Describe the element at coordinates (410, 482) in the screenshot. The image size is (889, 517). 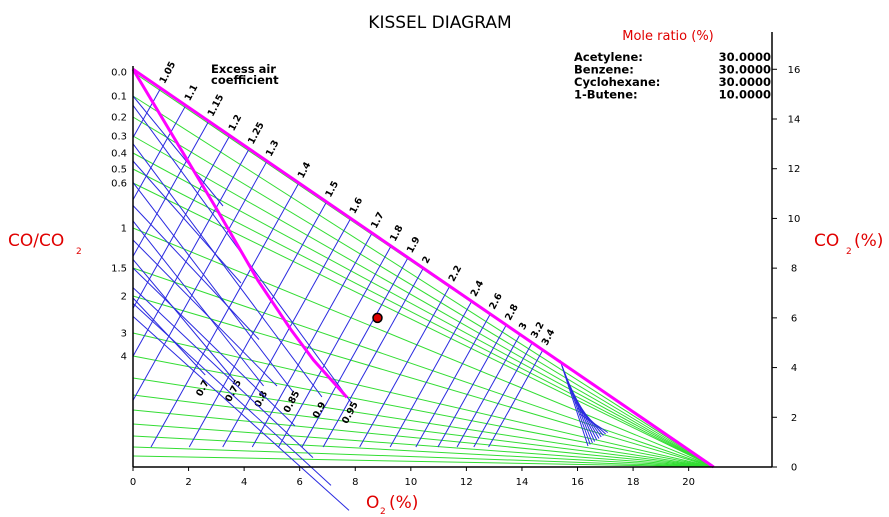
I see `x-tick-label: 10` at that location.